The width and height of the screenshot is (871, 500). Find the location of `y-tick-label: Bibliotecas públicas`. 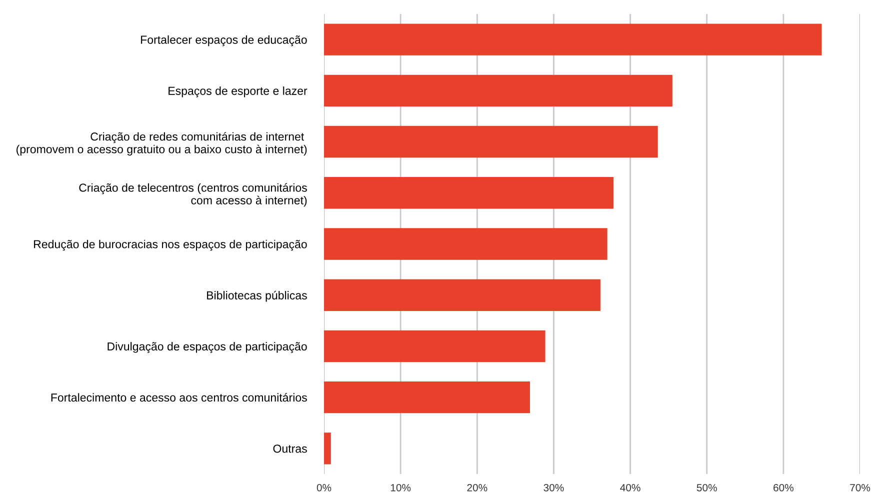

y-tick-label: Bibliotecas públicas is located at coordinates (257, 296).